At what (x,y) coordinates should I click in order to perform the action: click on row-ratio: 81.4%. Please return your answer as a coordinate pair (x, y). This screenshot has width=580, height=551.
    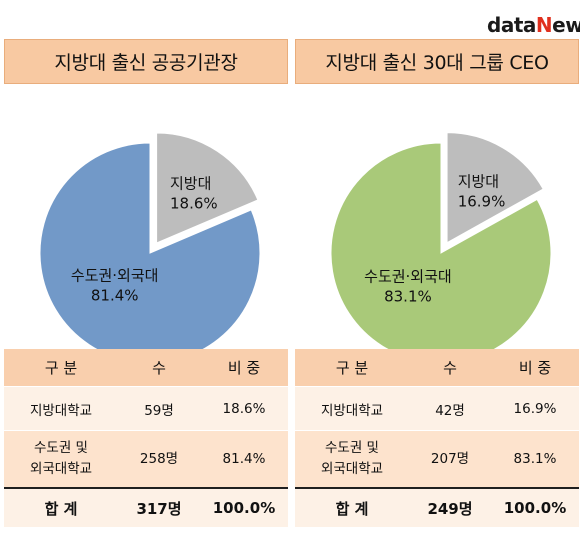
    Looking at the image, I should click on (244, 459).